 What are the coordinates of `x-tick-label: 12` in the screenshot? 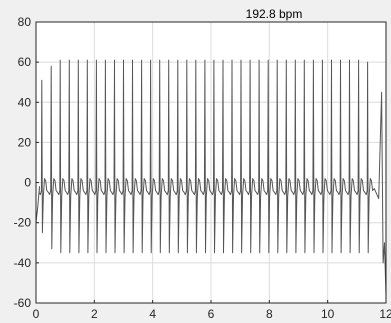 It's located at (385, 314).